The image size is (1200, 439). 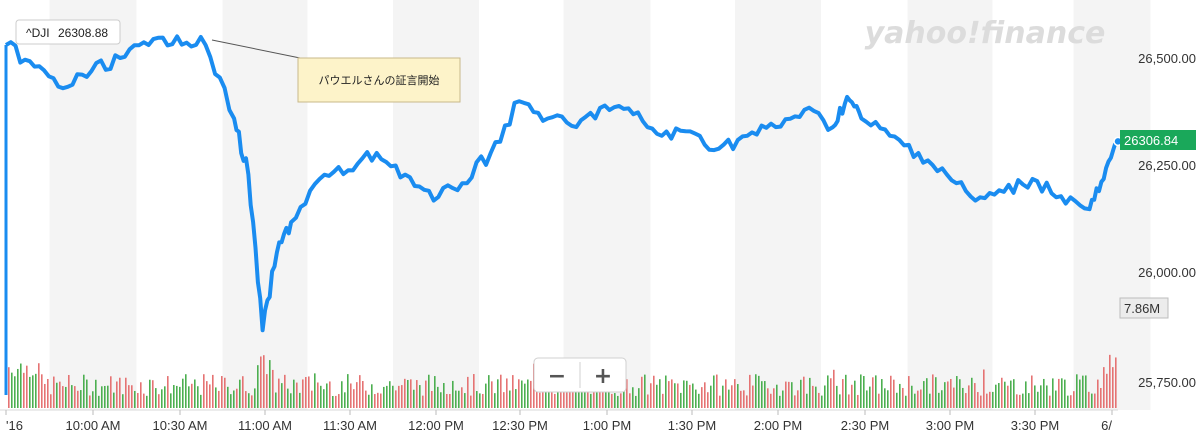 I want to click on x-tick-label: 1:30 PM, so click(x=692, y=425).